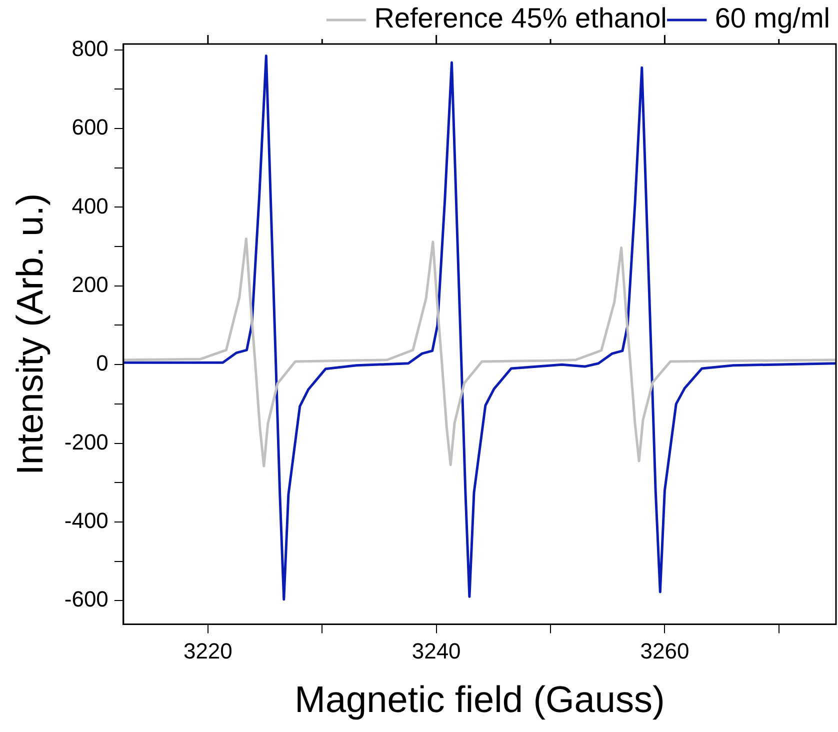 This screenshot has width=838, height=732. Describe the element at coordinates (520, 18) in the screenshot. I see `legend-label: Reference 45% ethanol` at that location.